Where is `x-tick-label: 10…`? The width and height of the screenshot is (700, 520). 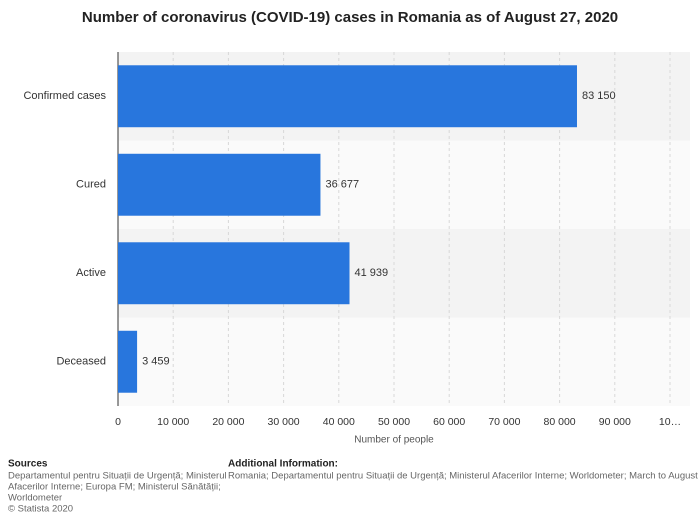 x-tick-label: 10… is located at coordinates (670, 422).